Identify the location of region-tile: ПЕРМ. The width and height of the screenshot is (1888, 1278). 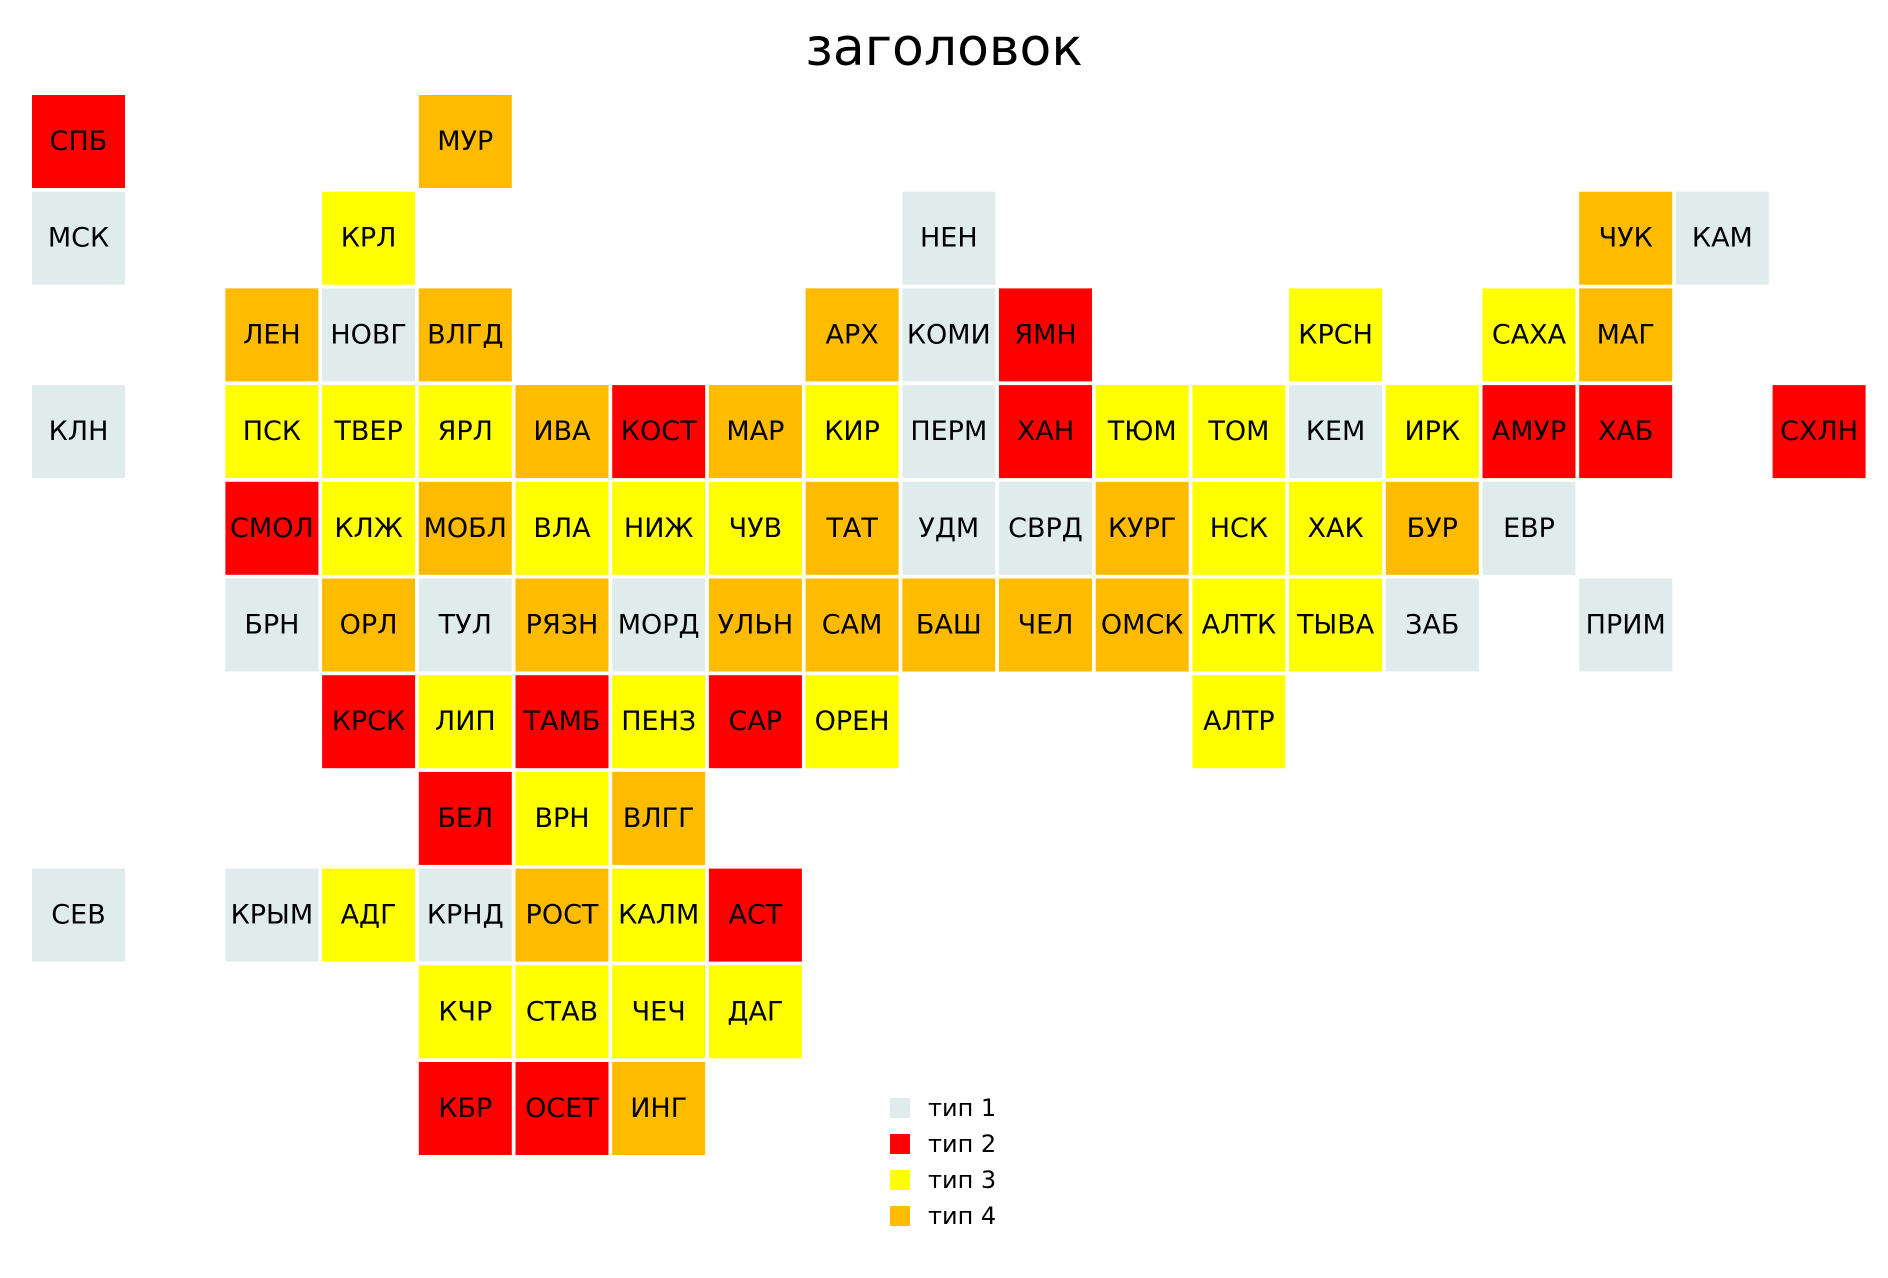
(949, 432).